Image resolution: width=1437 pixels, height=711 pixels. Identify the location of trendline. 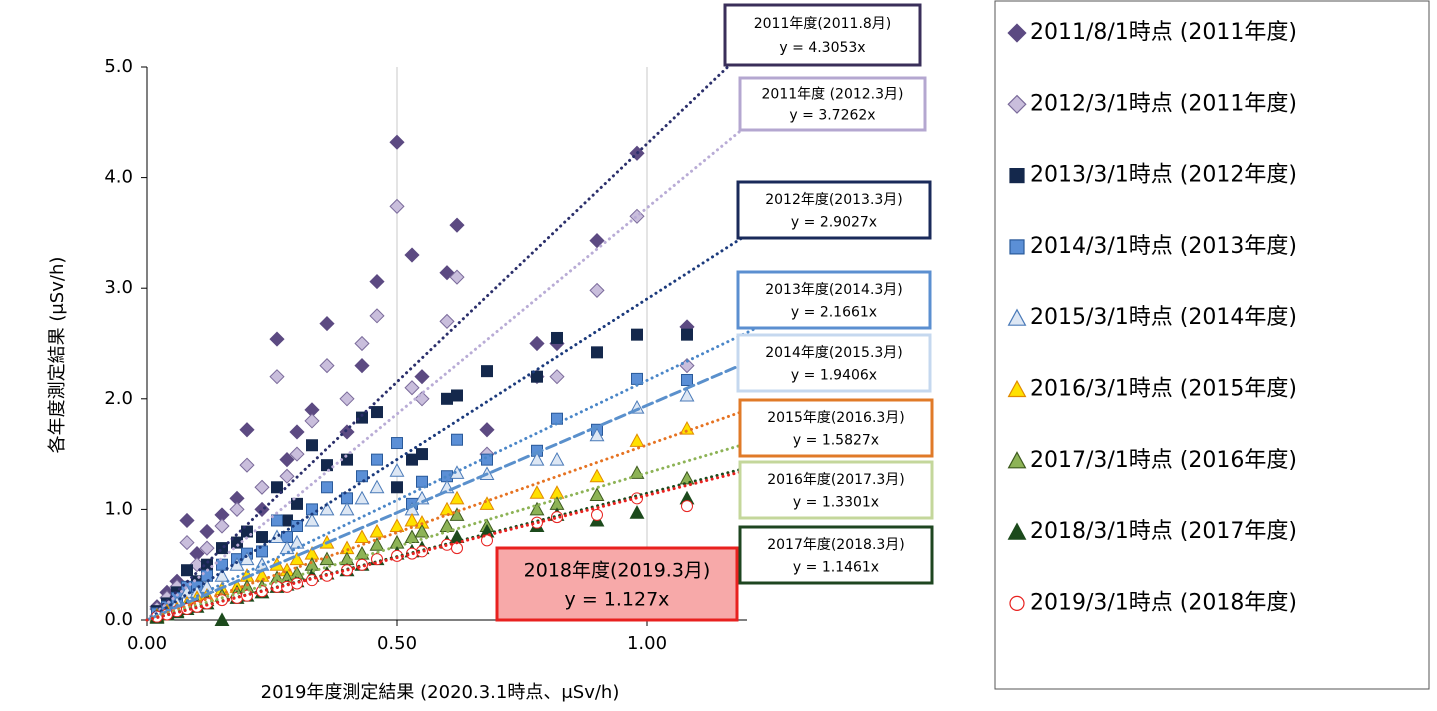
(458, 542).